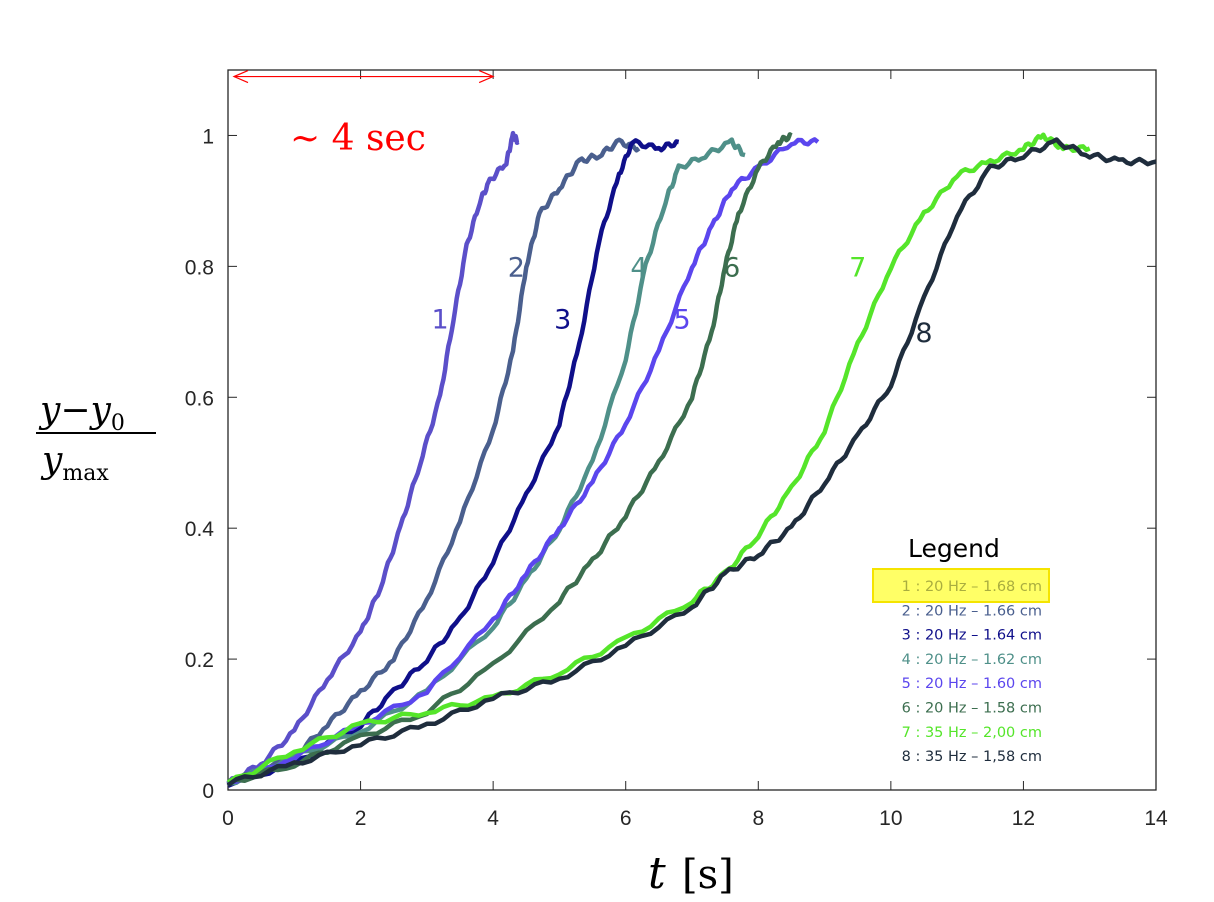 This screenshot has width=1214, height=902. Describe the element at coordinates (486, 76) in the screenshot. I see `arrowhead-right` at that location.